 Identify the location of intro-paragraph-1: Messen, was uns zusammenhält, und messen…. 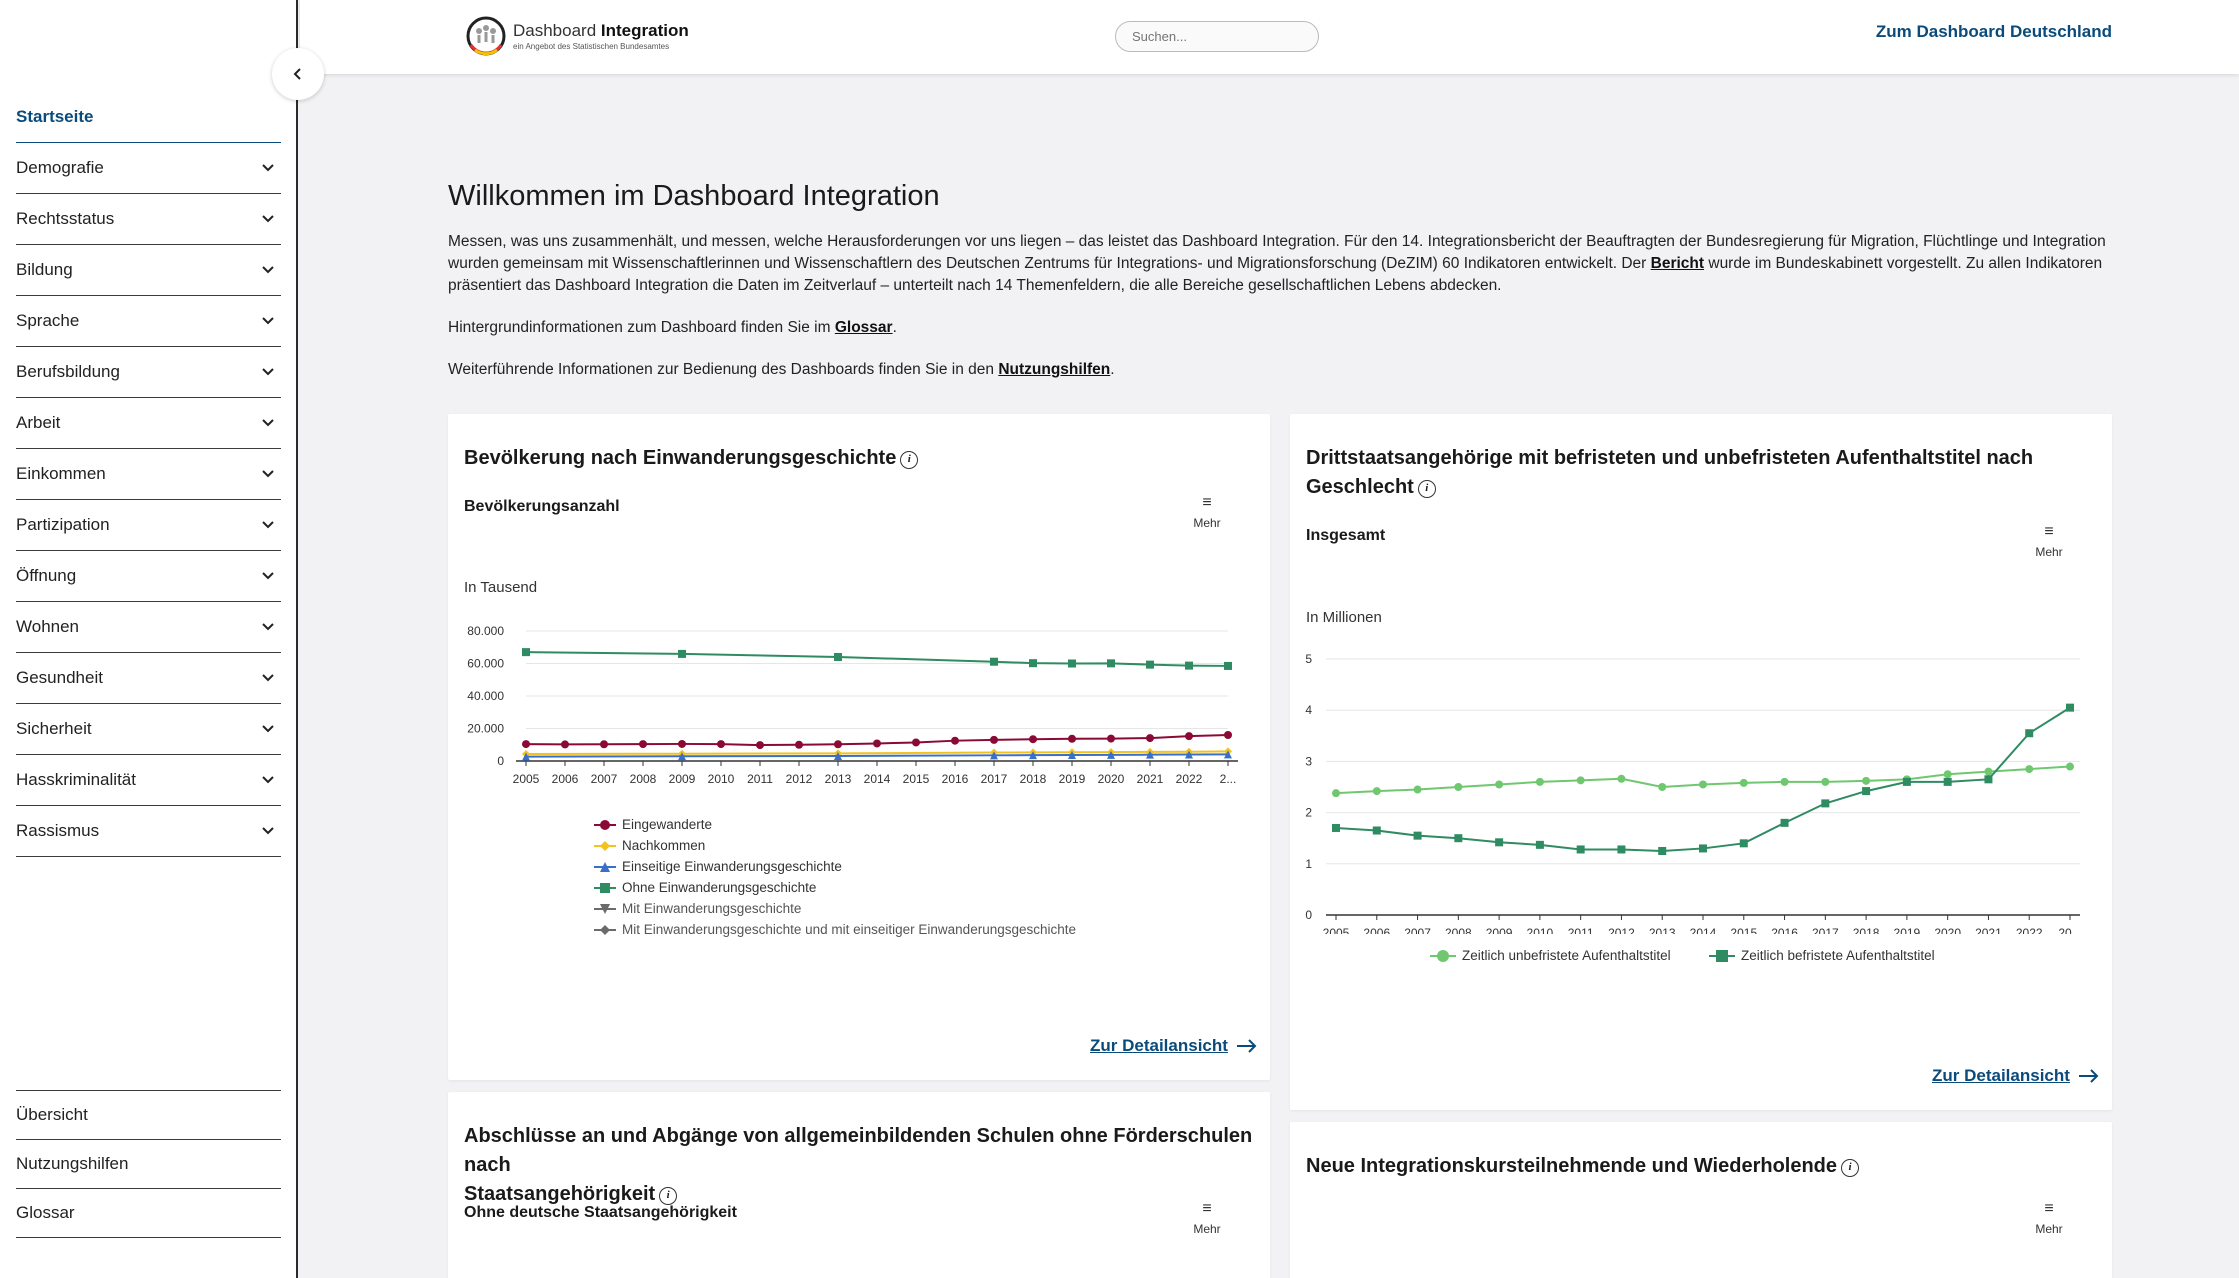
(1280, 264).